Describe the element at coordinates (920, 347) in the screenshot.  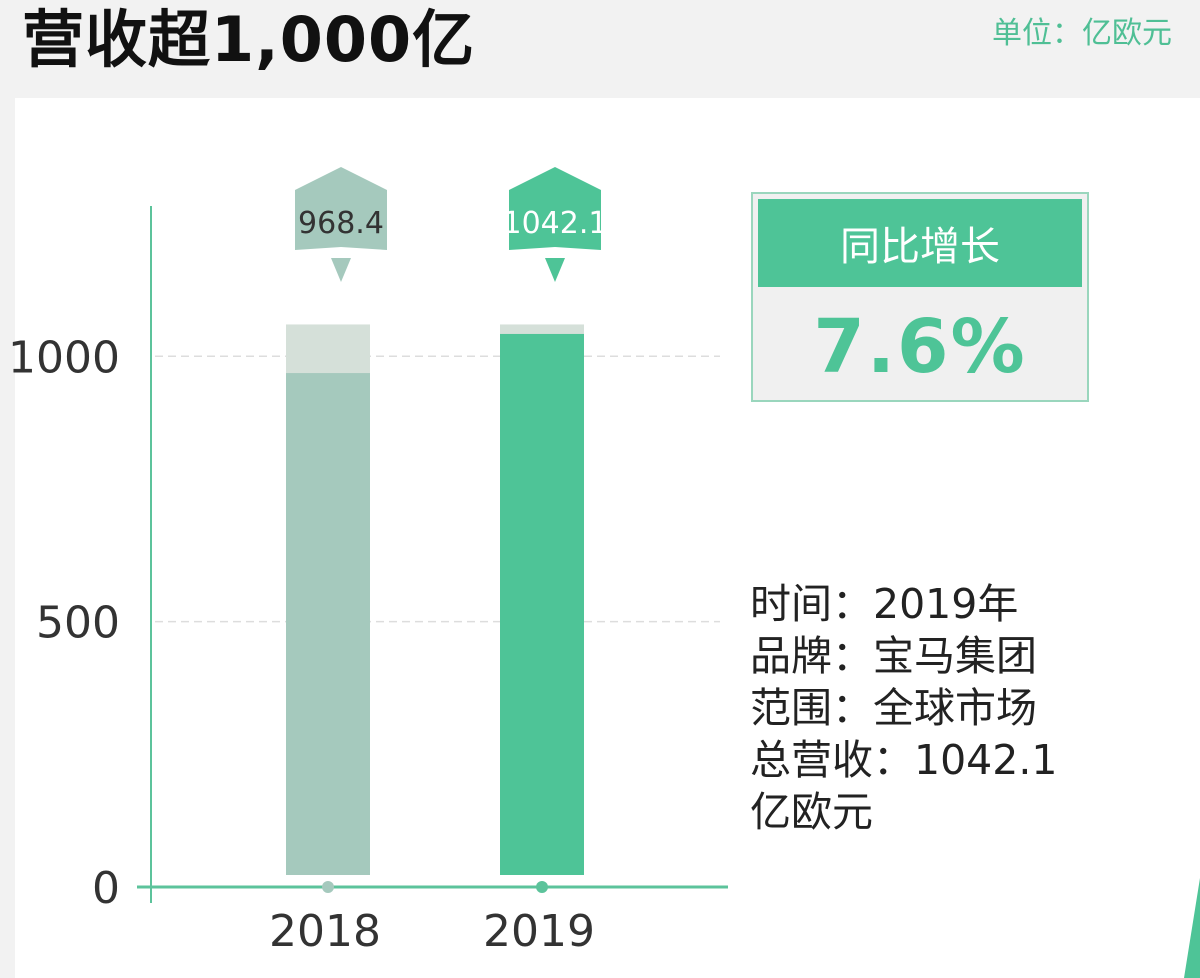
I see `yoy-growth-value: 7.6%` at that location.